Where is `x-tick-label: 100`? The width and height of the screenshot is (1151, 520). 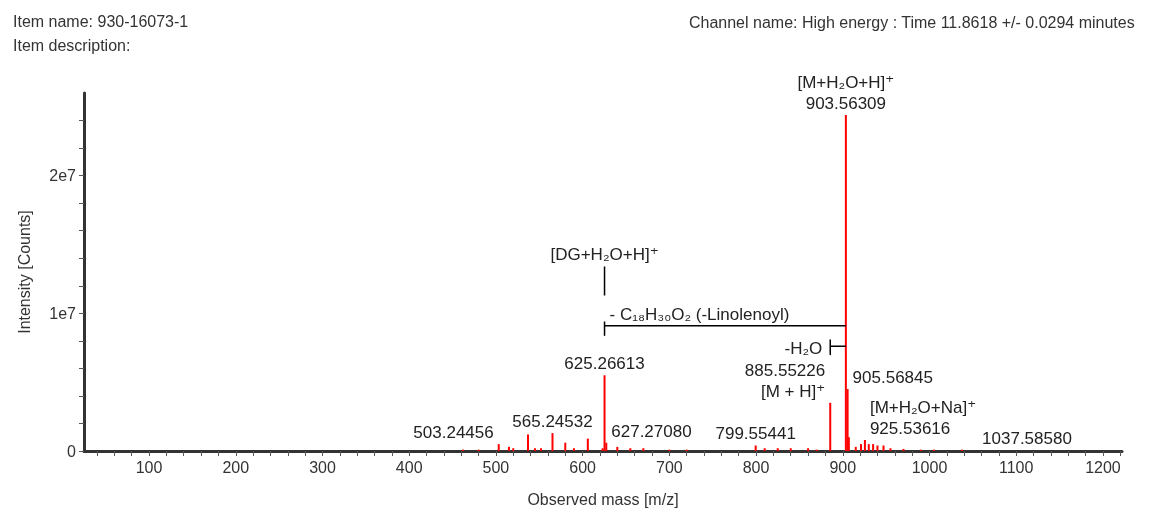
x-tick-label: 100 is located at coordinates (149, 467).